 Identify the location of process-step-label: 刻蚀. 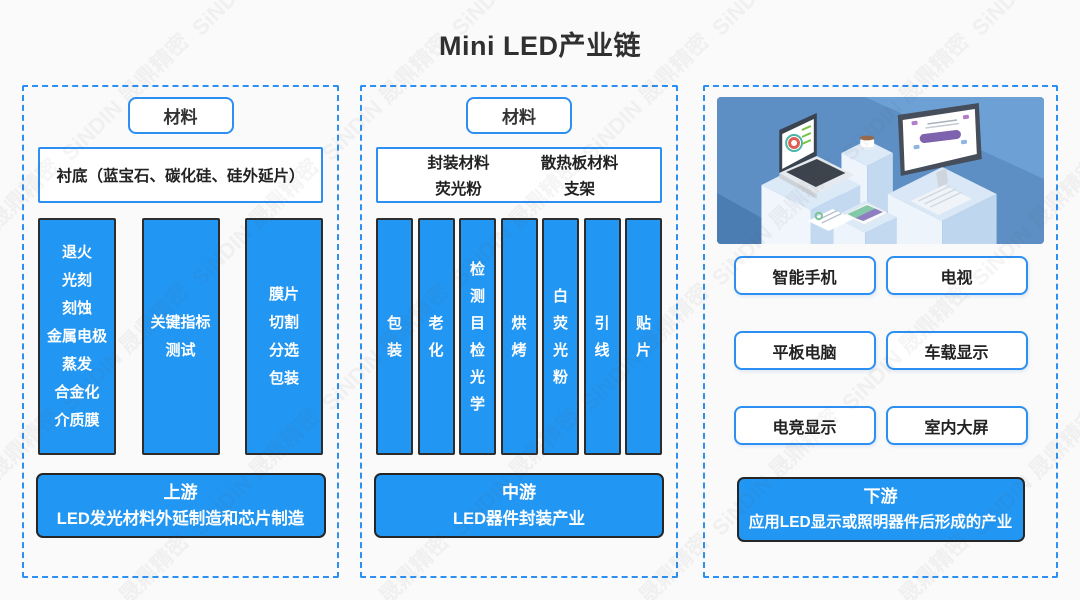
(76, 308).